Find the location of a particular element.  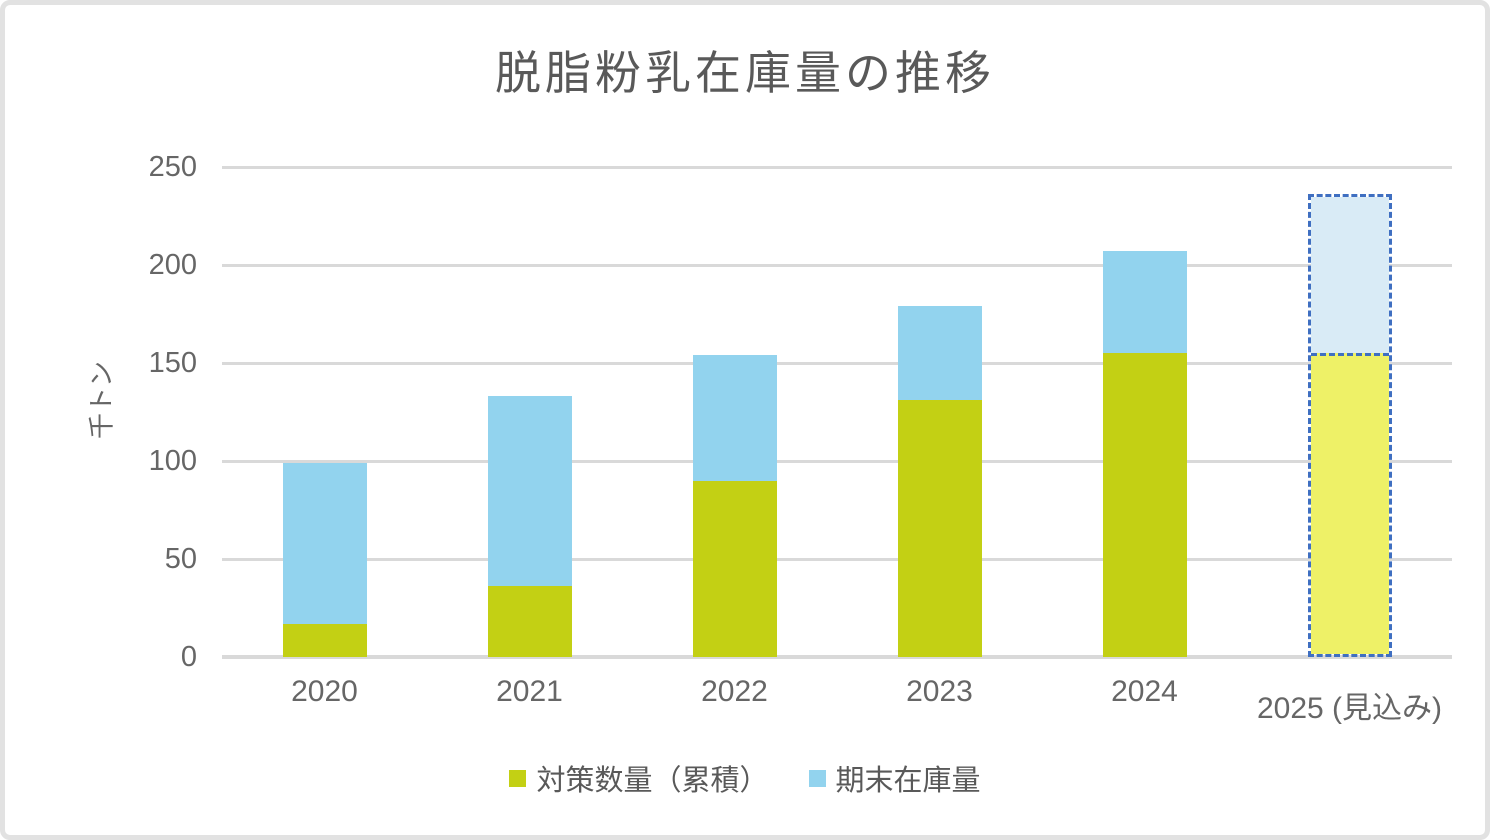

legend-item-対策数量（累積）: 対策数量（累積） is located at coordinates (639, 778).